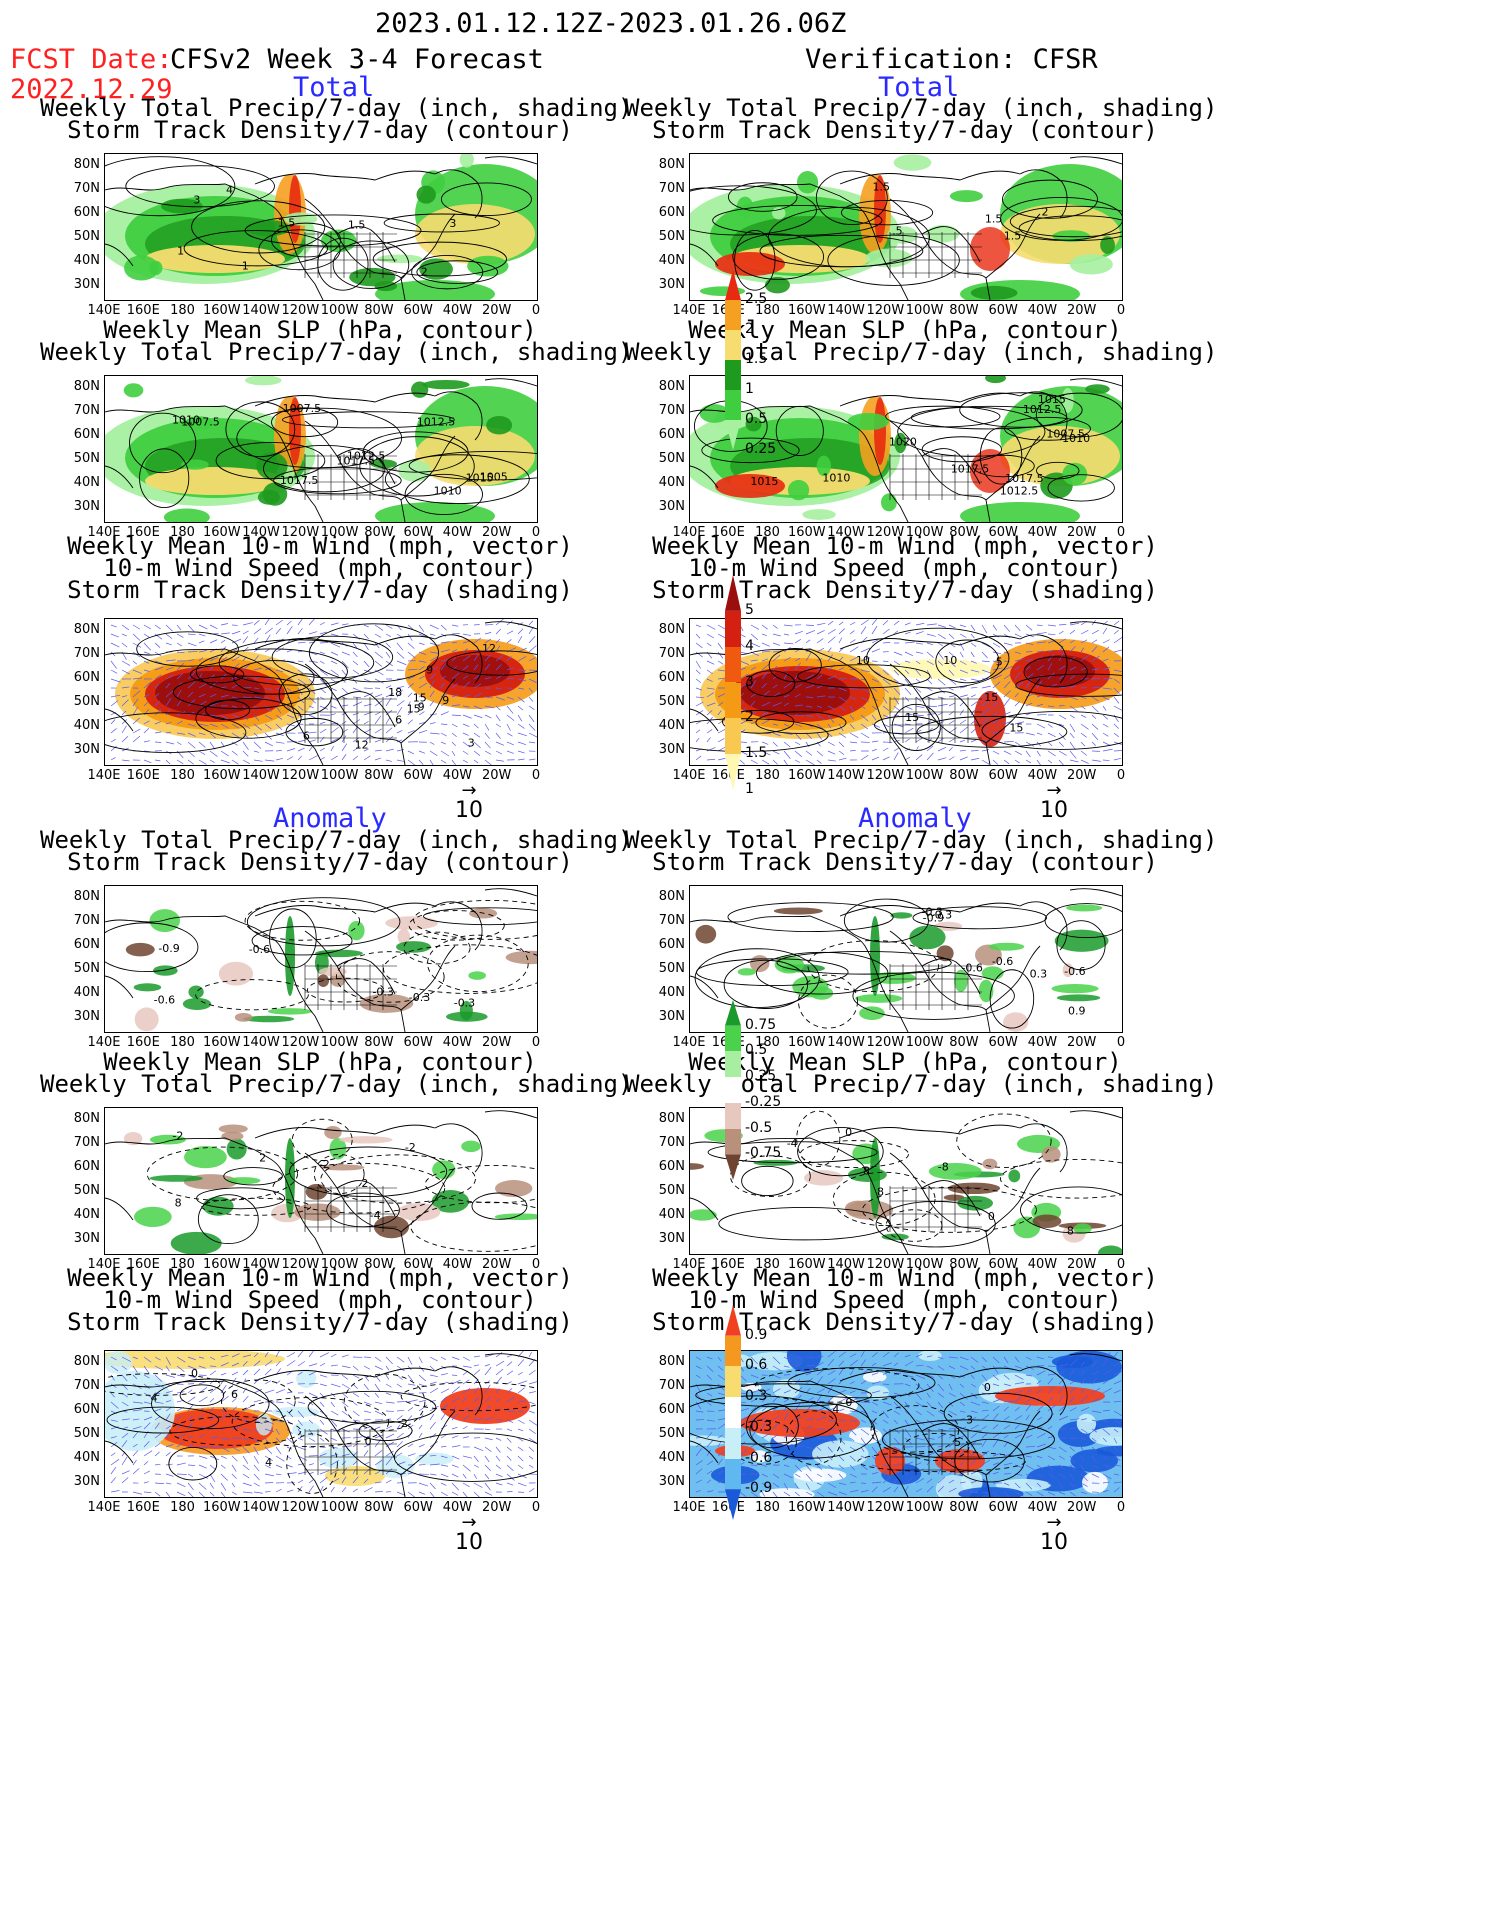 Image resolution: width=1487 pixels, height=1925 pixels. I want to click on contour-label: 1.5, so click(357, 225).